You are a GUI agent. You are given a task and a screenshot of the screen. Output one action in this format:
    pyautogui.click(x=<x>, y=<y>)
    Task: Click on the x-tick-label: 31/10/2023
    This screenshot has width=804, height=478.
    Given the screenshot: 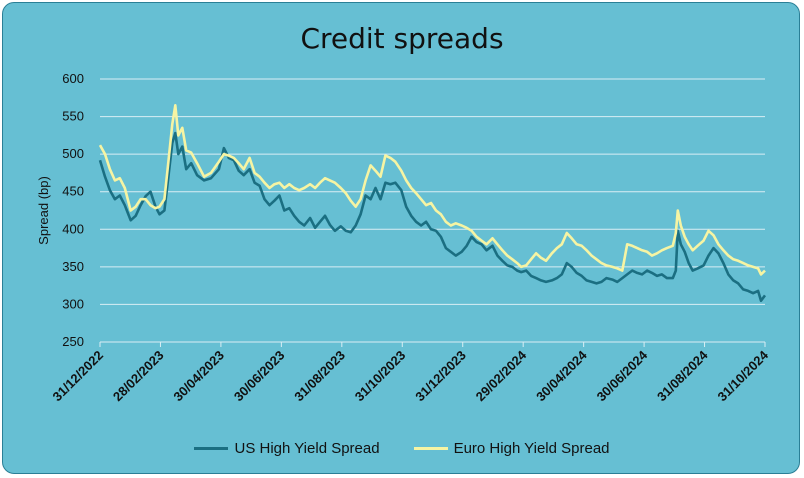 What is the action you would take?
    pyautogui.click(x=380, y=376)
    